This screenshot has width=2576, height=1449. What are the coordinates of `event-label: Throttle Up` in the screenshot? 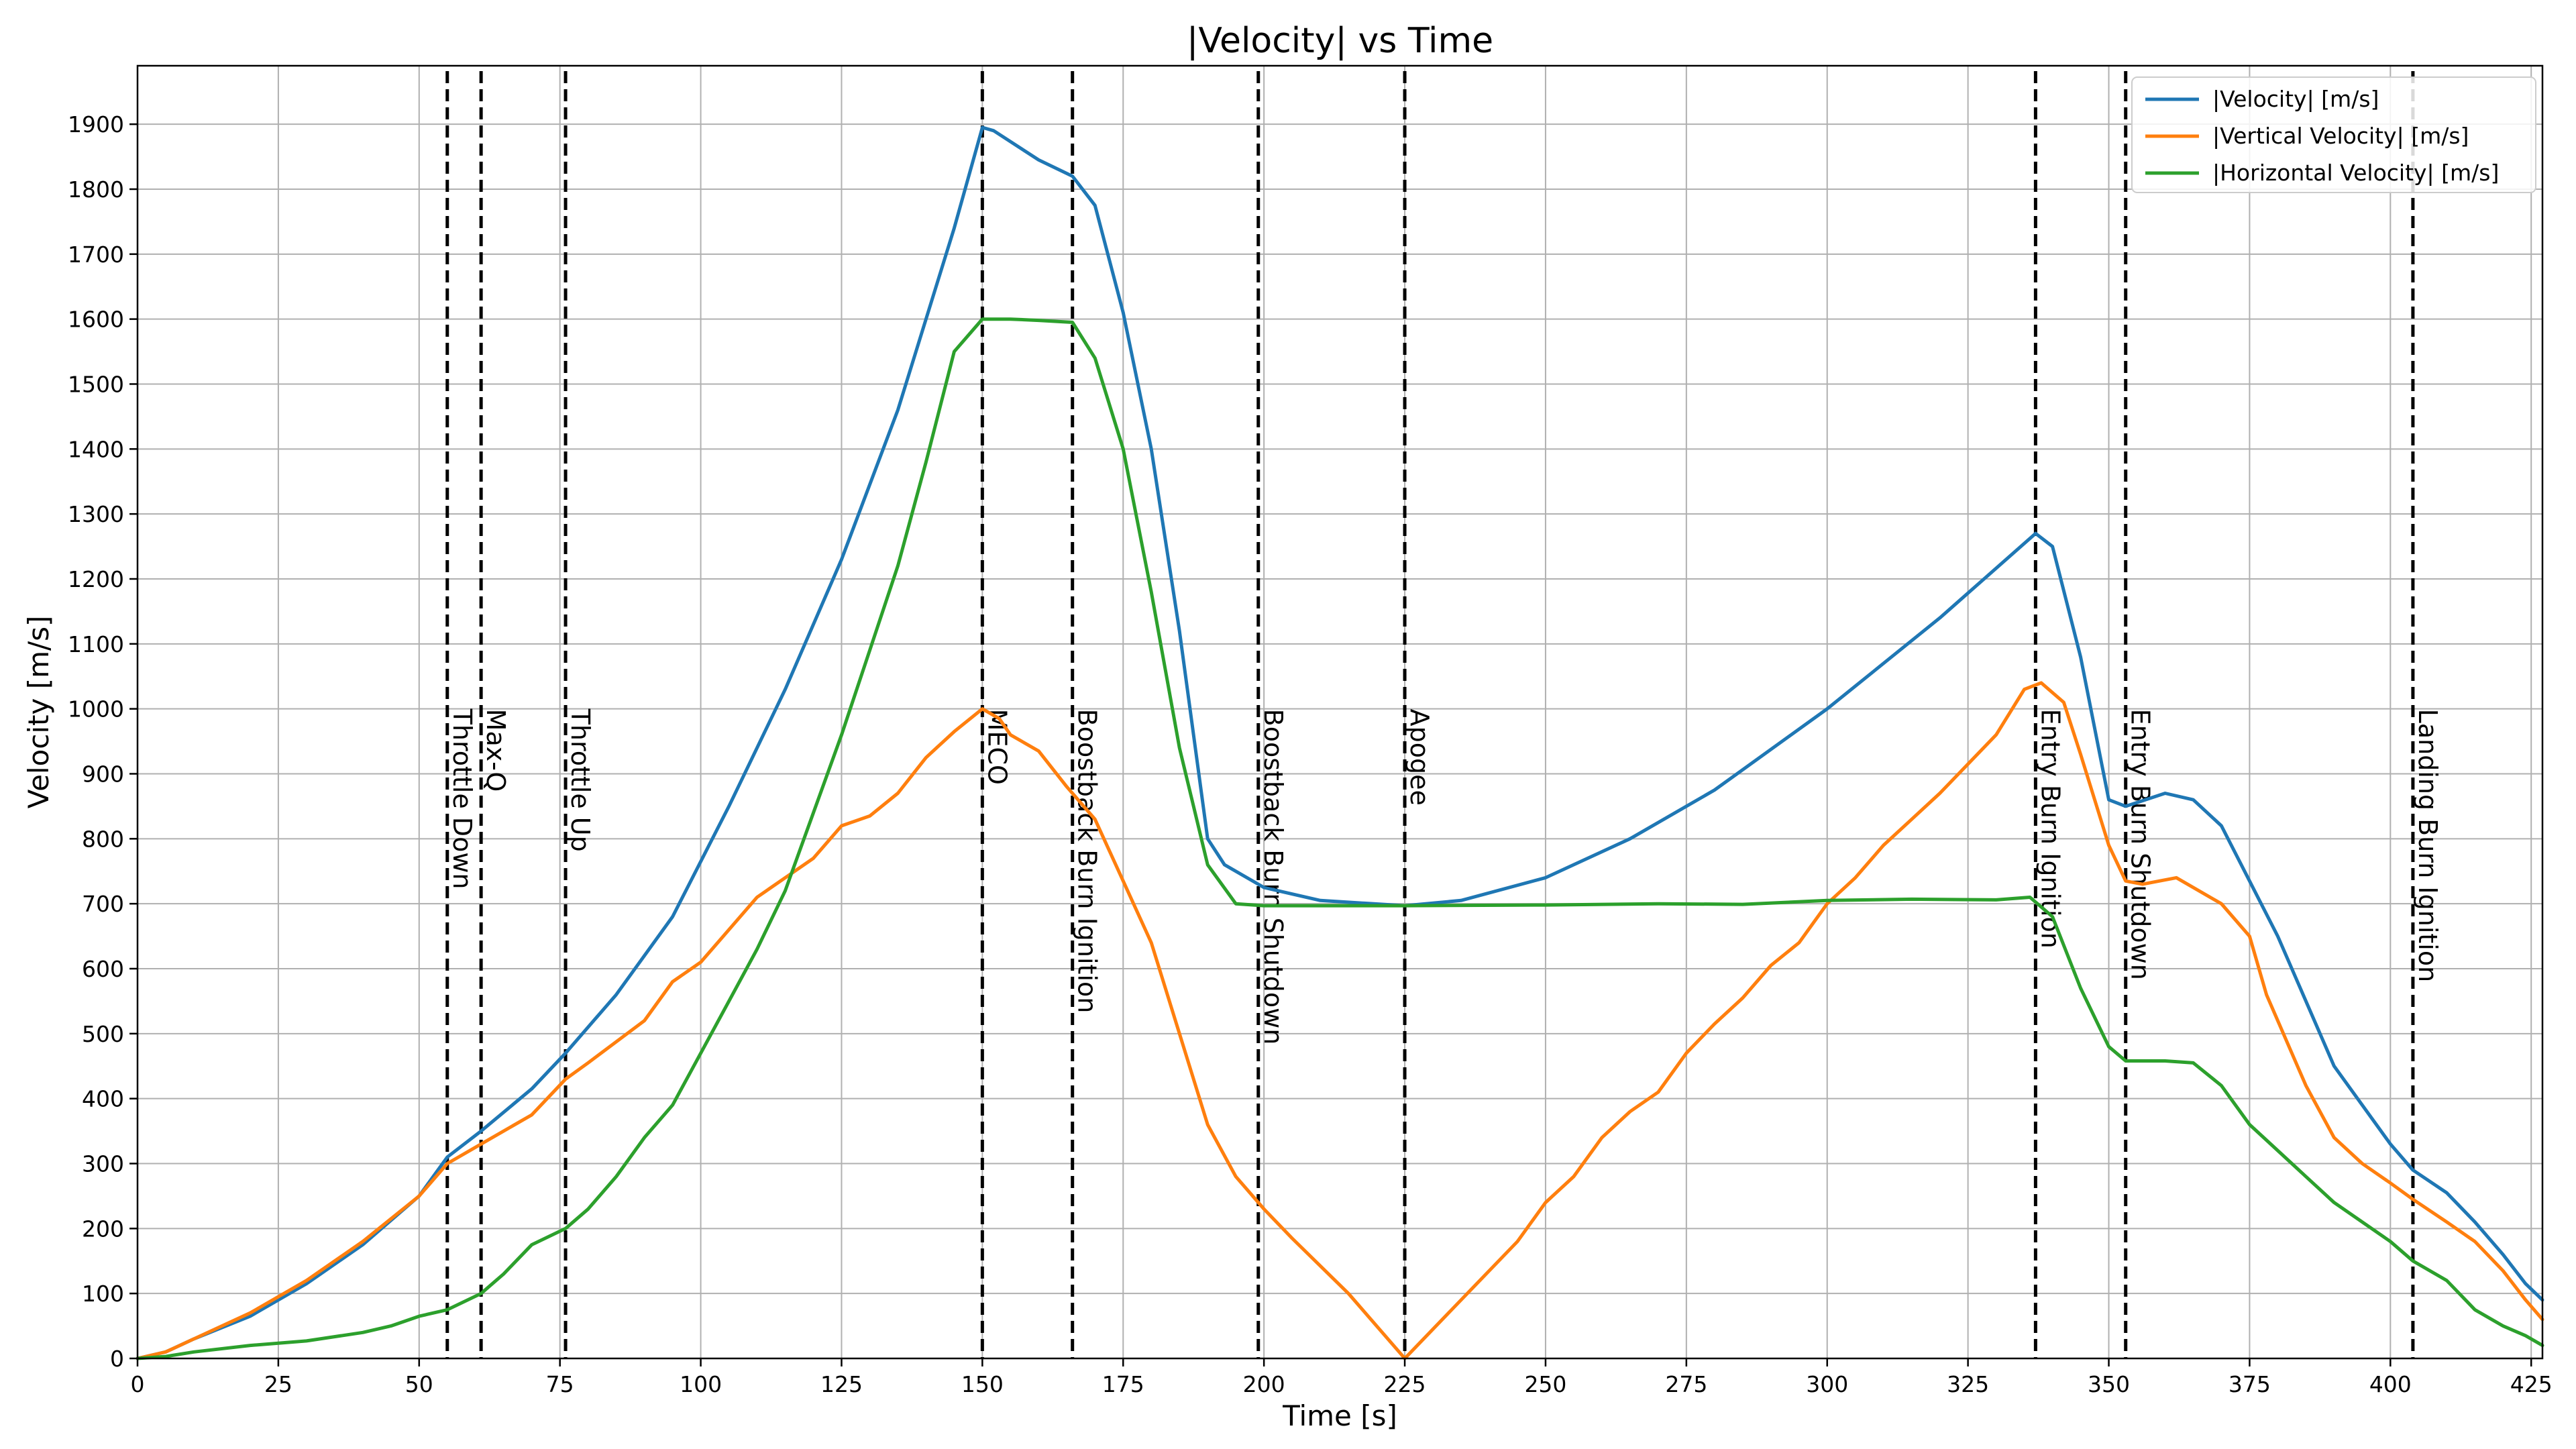 It's located at (580, 780).